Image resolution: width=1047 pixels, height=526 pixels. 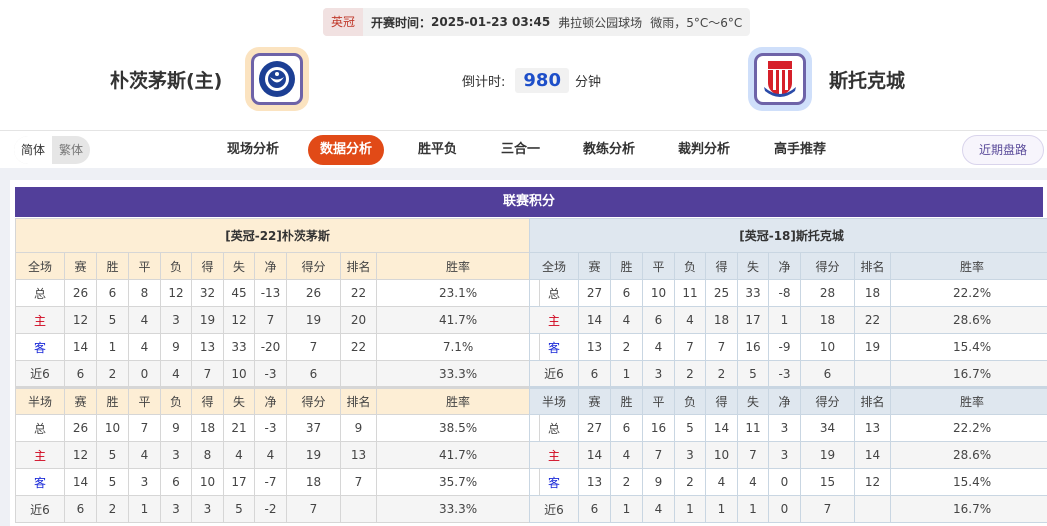 What do you see at coordinates (343, 22) in the screenshot?
I see `league-badge: 英冠` at bounding box center [343, 22].